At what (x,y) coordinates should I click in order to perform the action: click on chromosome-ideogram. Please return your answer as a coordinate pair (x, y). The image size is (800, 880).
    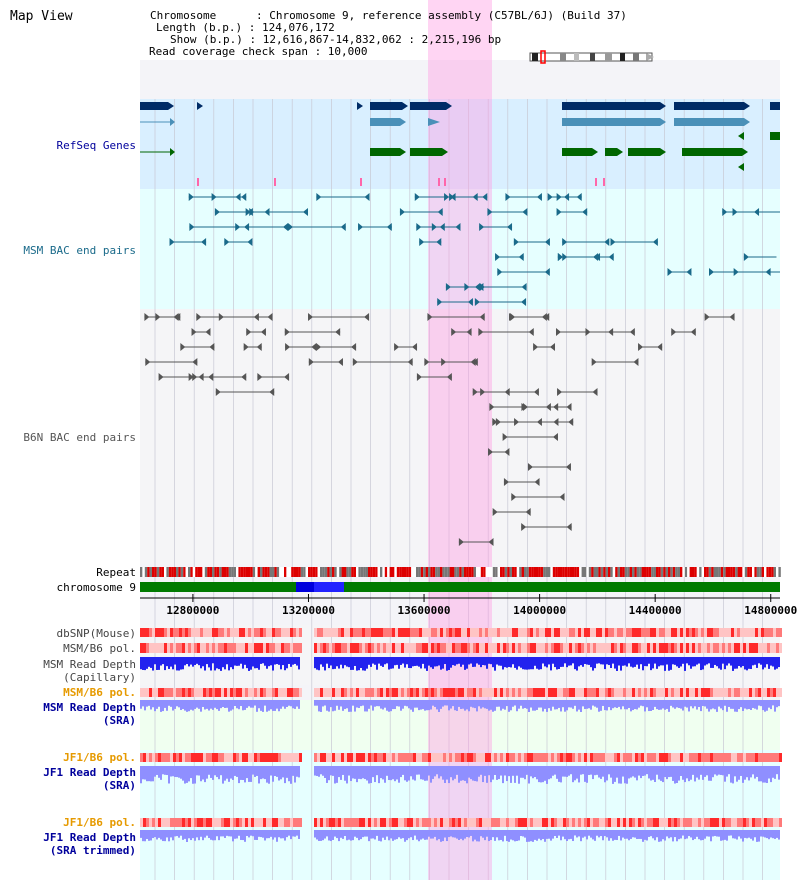
    Looking at the image, I should click on (591, 57).